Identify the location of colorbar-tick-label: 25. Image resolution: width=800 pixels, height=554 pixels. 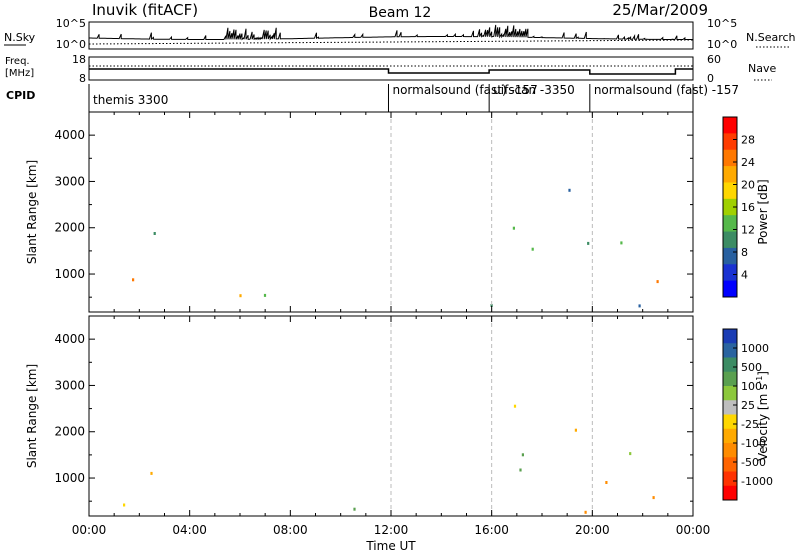
(748, 405).